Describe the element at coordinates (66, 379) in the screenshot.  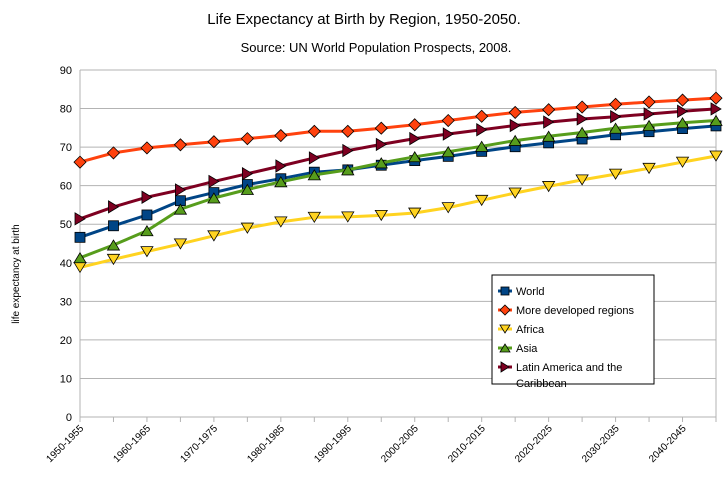
I see `y-tick-label: 10` at that location.